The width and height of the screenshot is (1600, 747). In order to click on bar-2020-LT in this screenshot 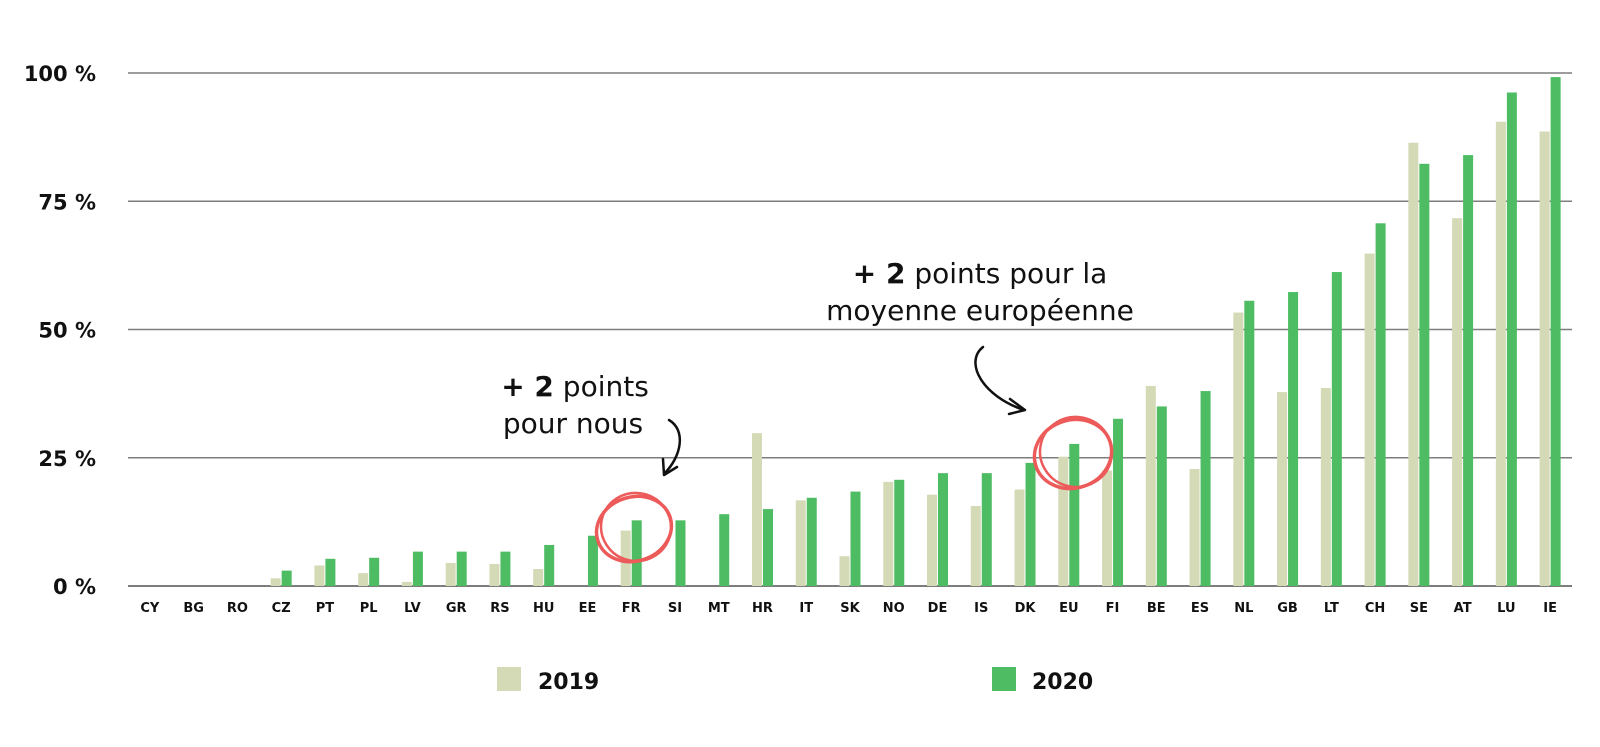, I will do `click(1336, 429)`.